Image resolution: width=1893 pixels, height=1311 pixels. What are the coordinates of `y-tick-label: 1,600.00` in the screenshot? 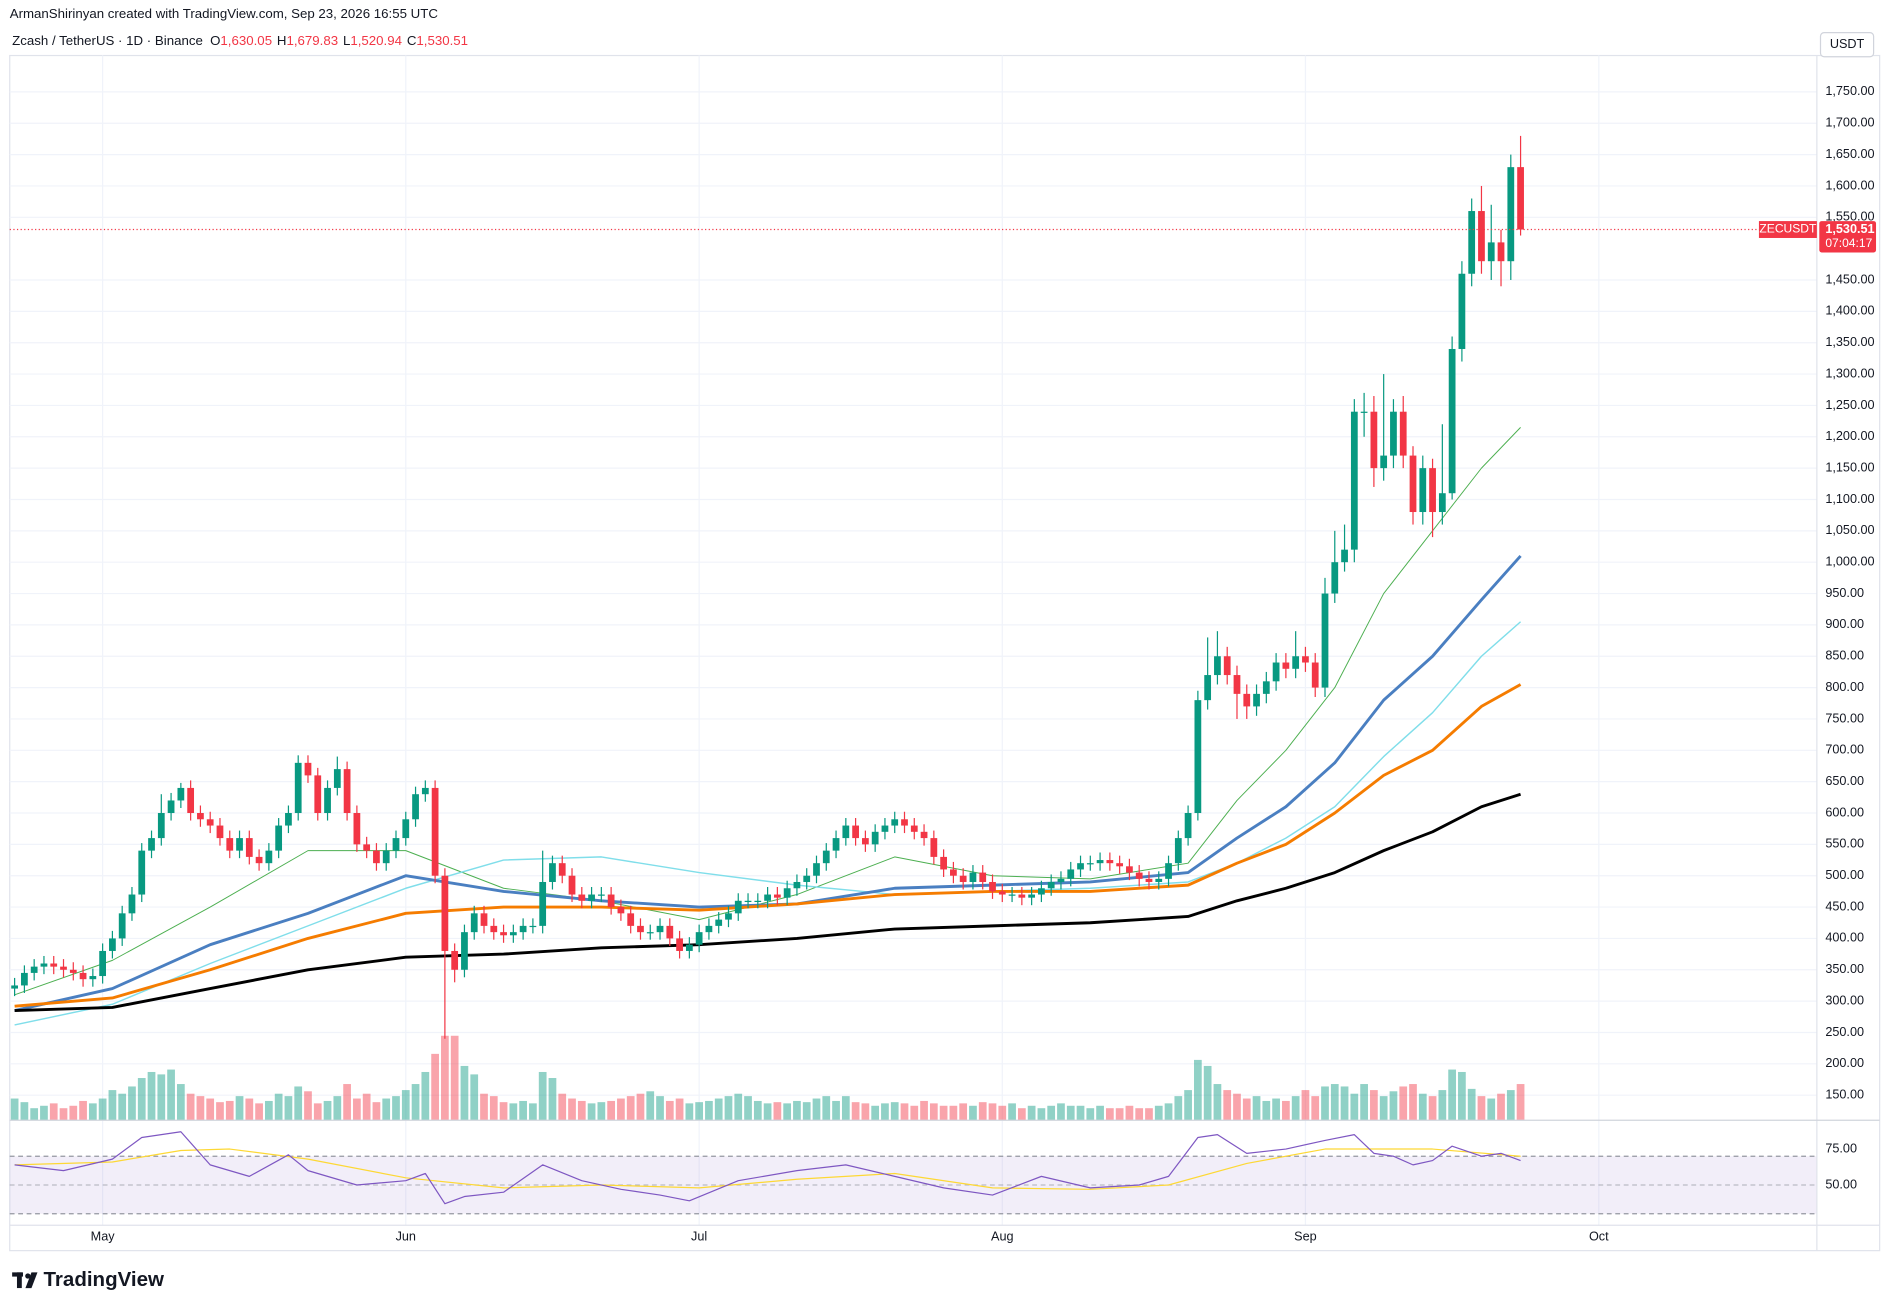 It's located at (1849, 185).